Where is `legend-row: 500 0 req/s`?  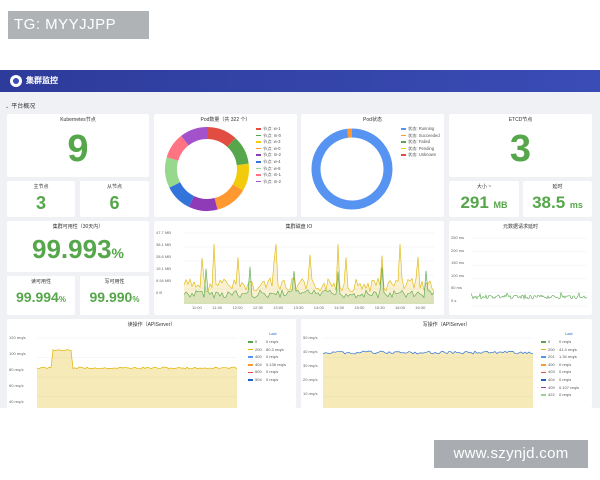
legend-row: 500 0 req/s is located at coordinates (263, 372).